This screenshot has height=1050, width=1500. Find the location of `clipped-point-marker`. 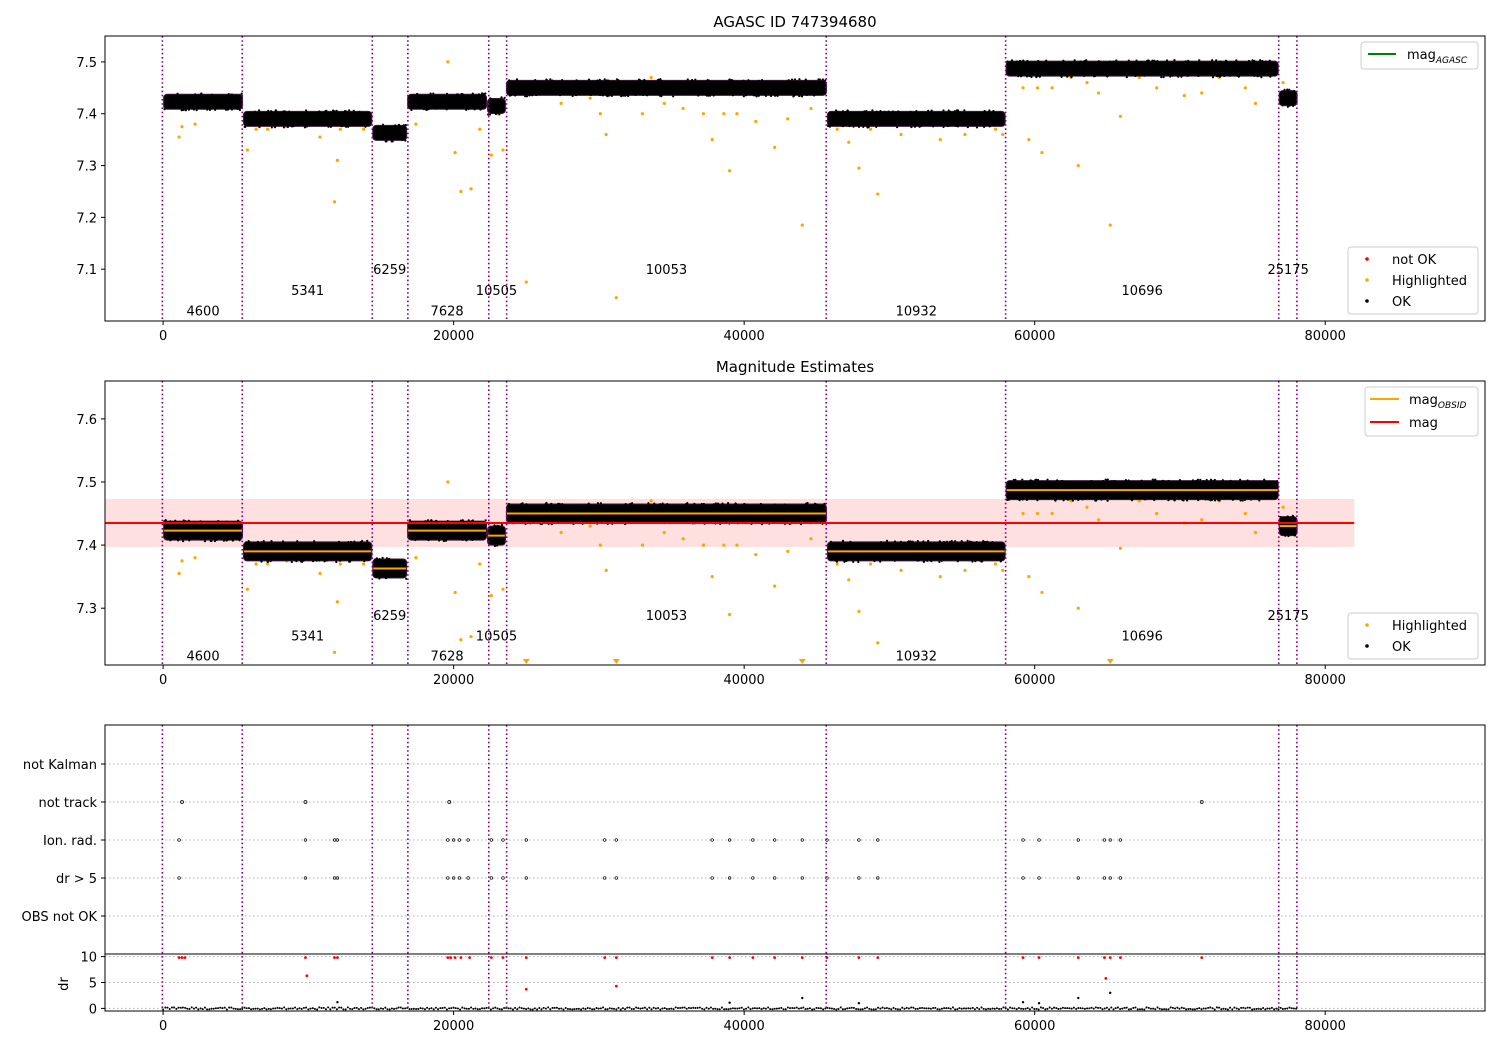

clipped-point-marker is located at coordinates (802, 661).